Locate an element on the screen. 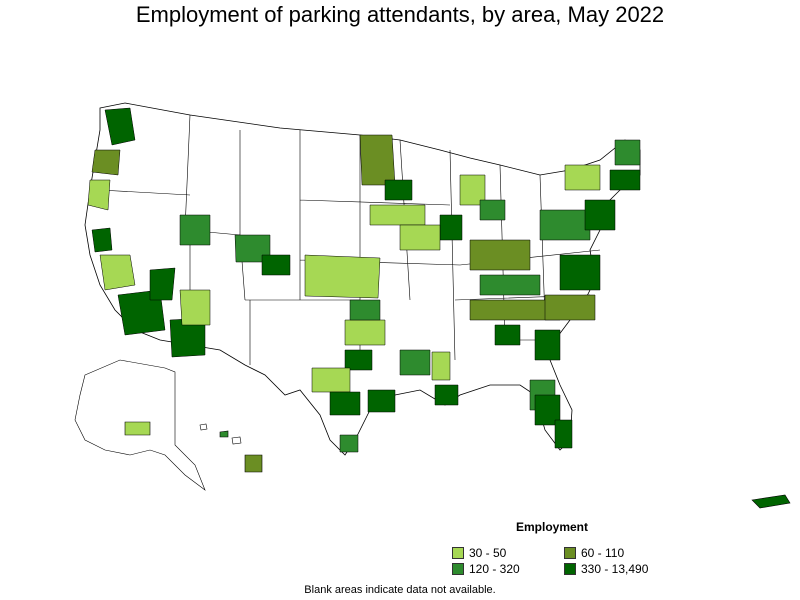 The height and width of the screenshot is (600, 800). area-anchorage is located at coordinates (137, 428).